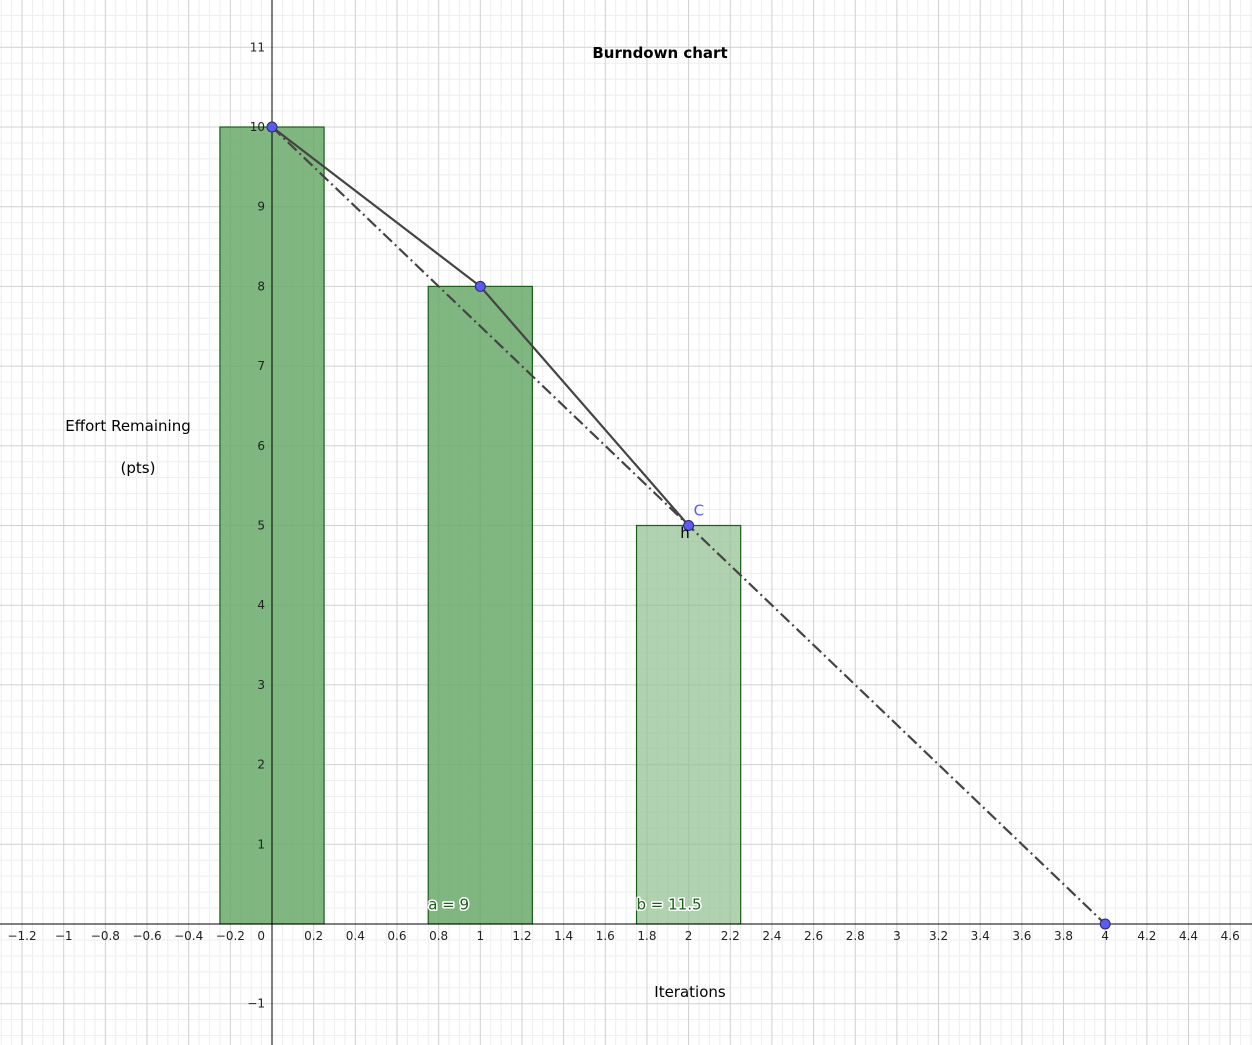  I want to click on label-h: h, so click(685, 533).